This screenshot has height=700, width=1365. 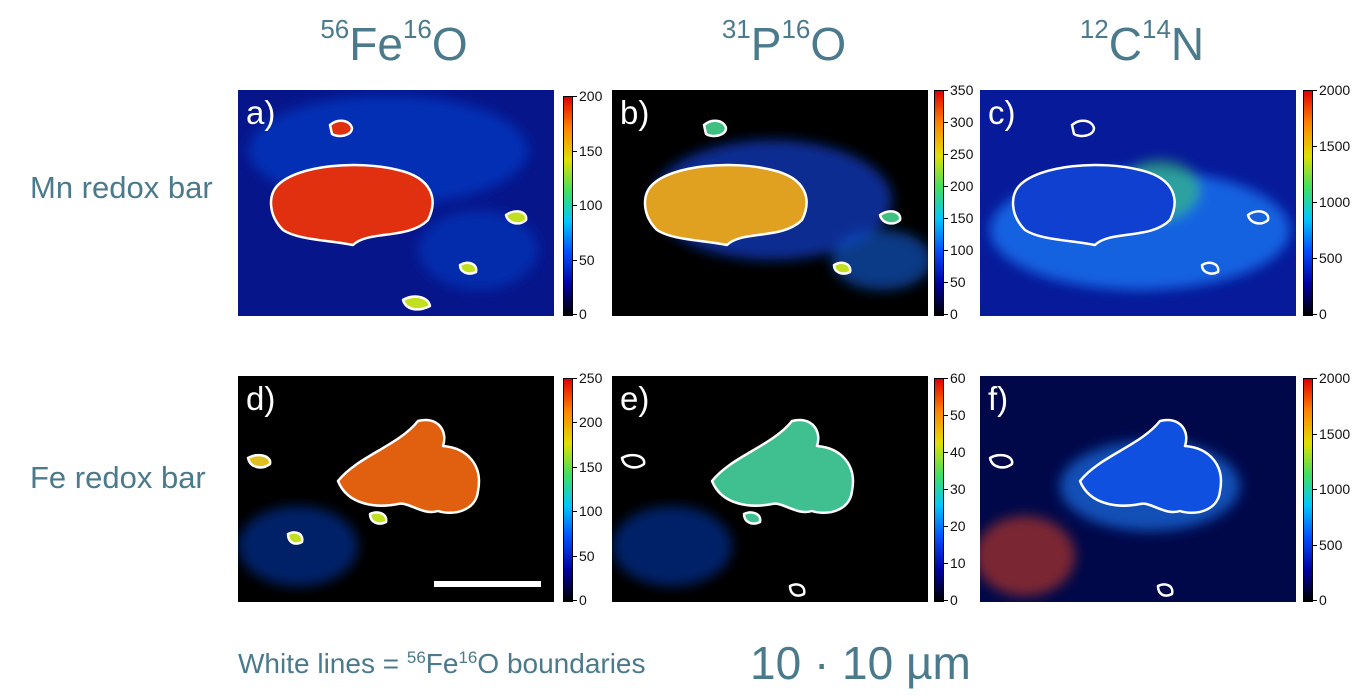 I want to click on colorbar-a, so click(x=568, y=206).